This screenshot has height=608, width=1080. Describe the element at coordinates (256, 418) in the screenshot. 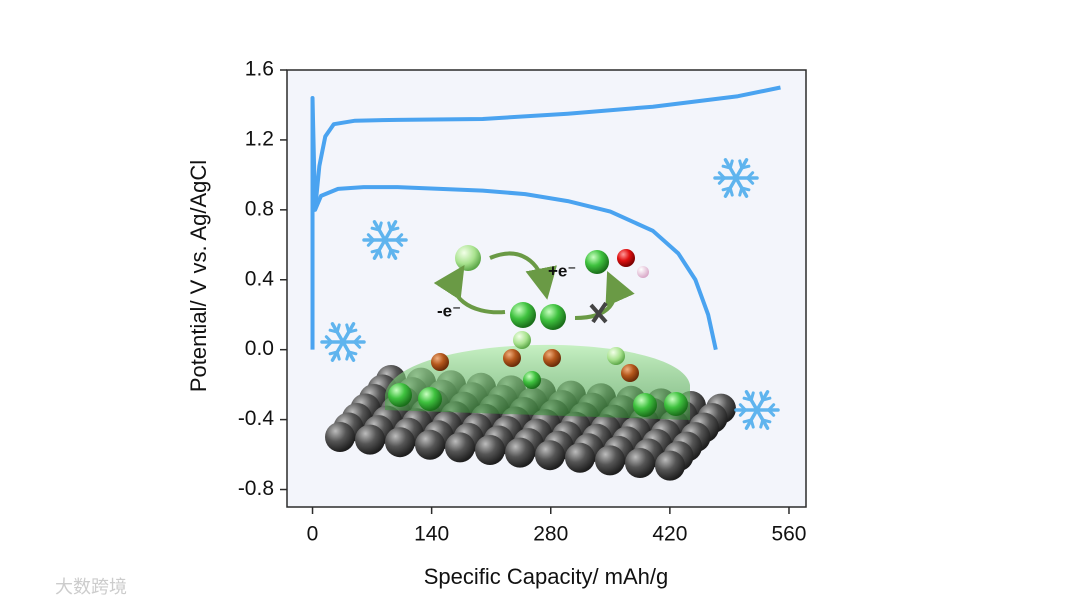

I see `y-tick-label: -0.4` at that location.